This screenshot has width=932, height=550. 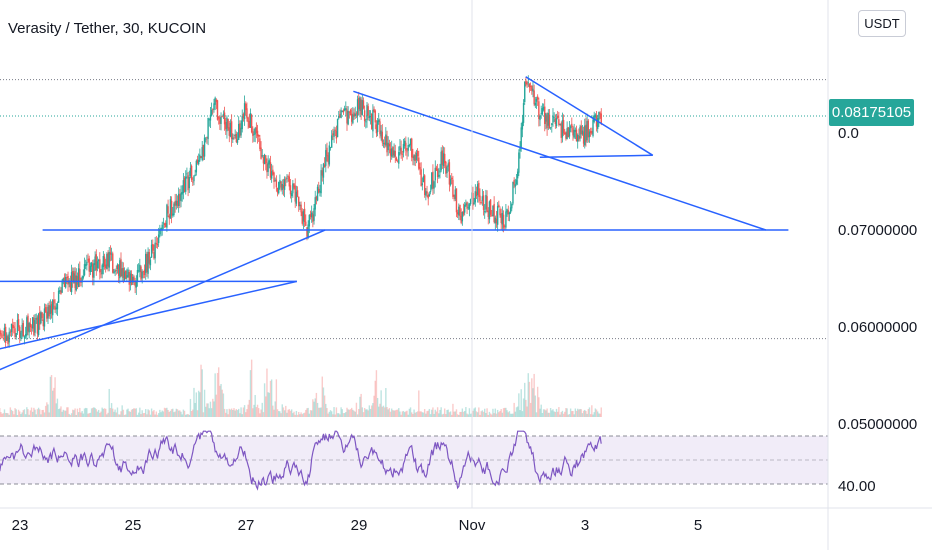 I want to click on currency-button: USDT, so click(x=882, y=23).